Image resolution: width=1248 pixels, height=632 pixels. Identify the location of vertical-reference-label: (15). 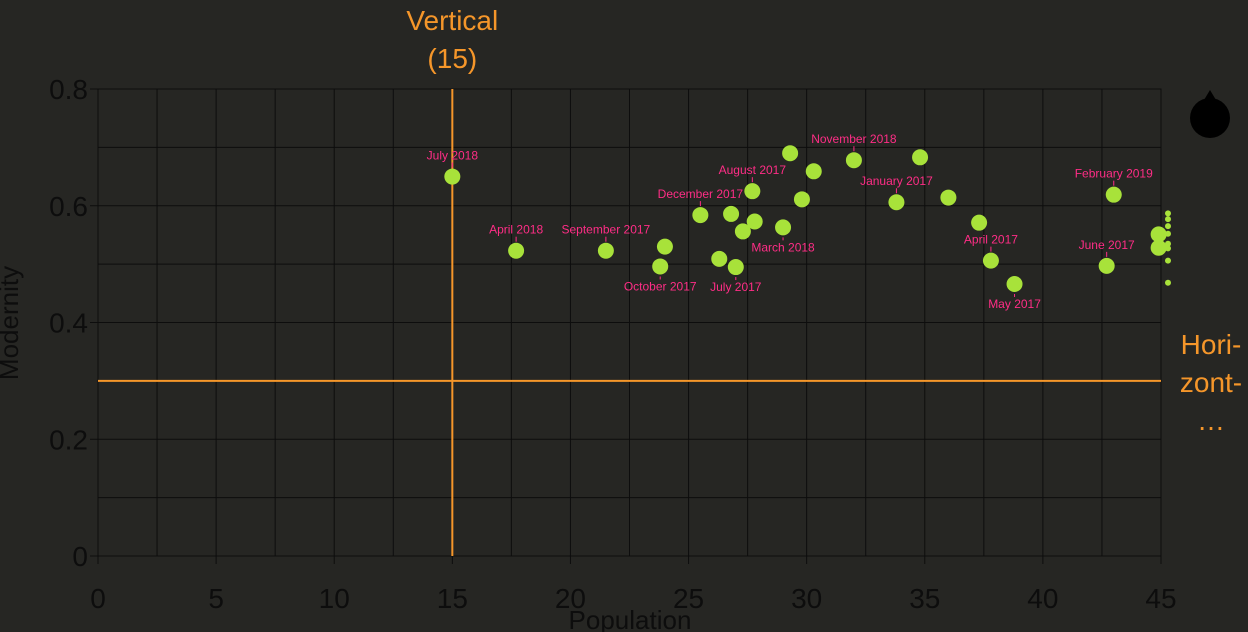
(452, 58).